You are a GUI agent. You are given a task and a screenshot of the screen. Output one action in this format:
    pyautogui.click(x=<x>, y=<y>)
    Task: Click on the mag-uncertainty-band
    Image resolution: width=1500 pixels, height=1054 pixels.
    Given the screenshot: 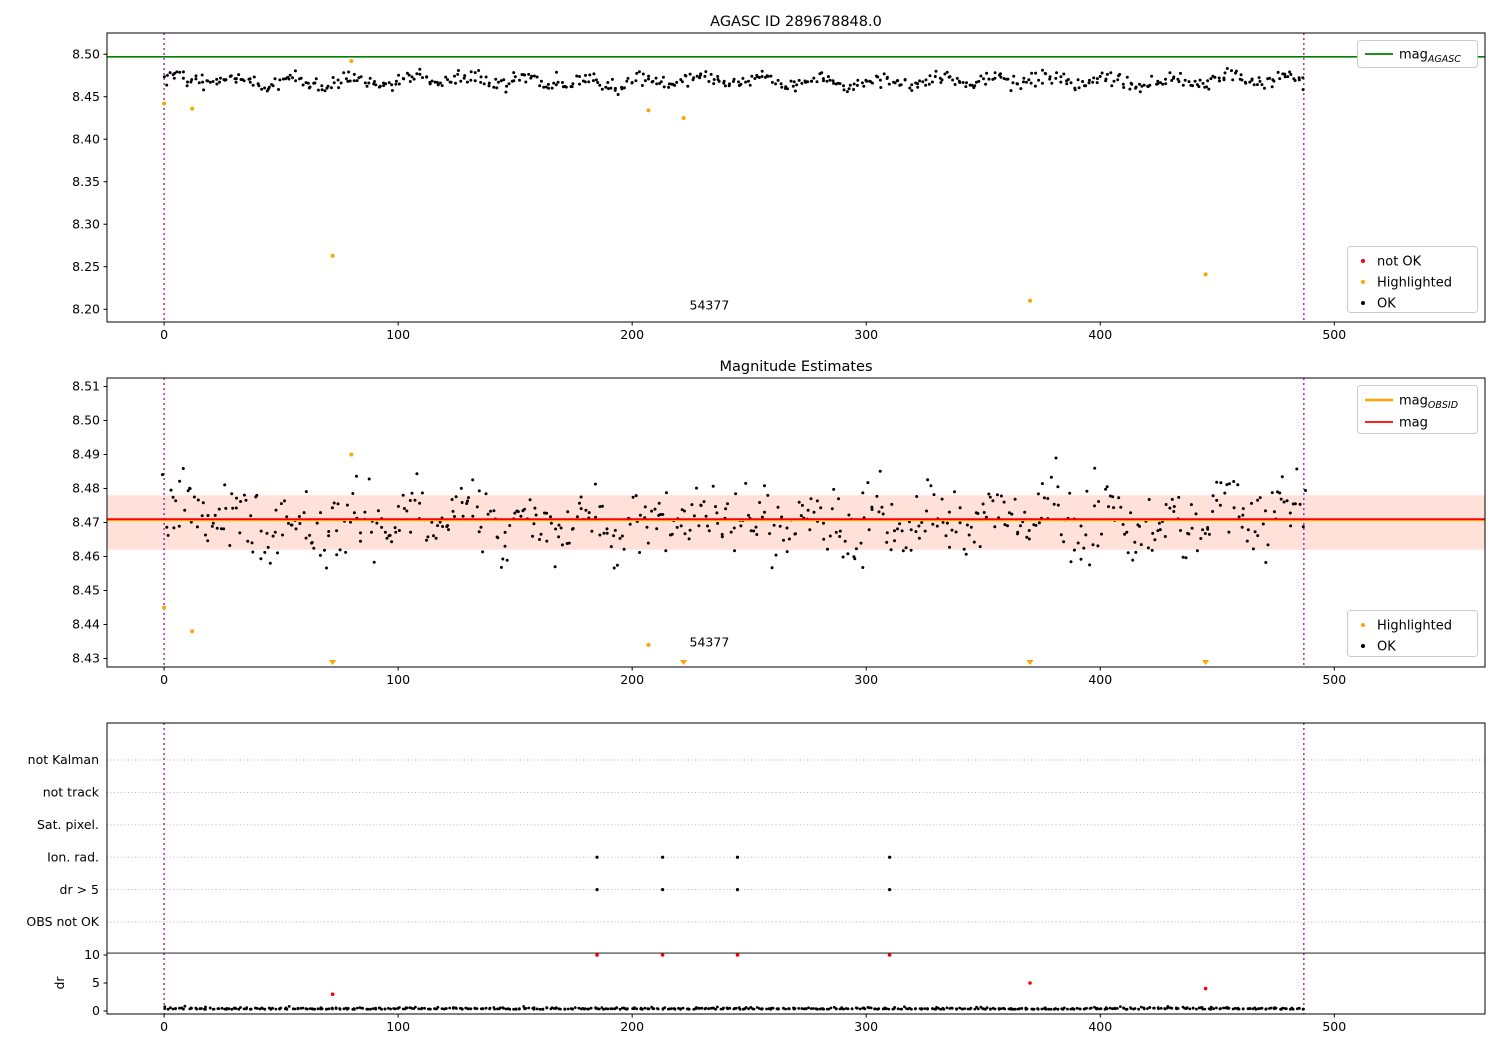 What is the action you would take?
    pyautogui.click(x=796, y=522)
    